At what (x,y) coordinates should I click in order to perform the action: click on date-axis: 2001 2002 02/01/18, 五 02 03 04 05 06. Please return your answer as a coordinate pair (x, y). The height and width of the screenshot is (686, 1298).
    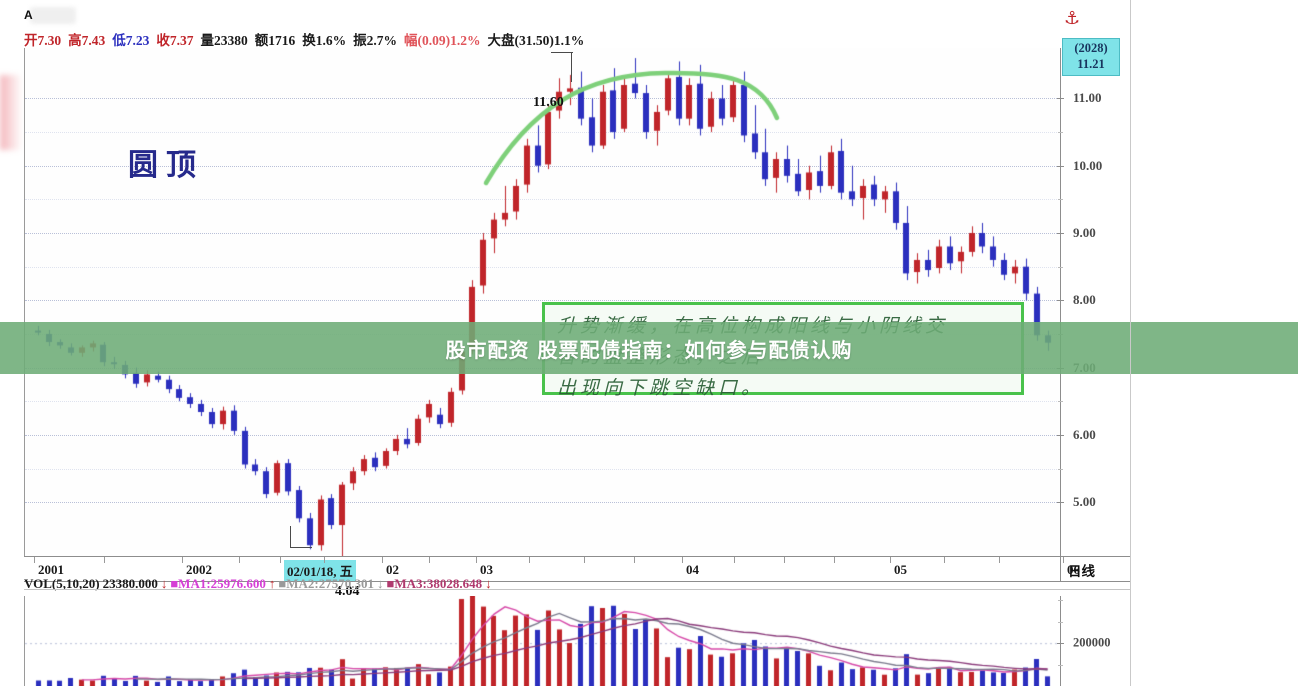
    Looking at the image, I should click on (577, 569).